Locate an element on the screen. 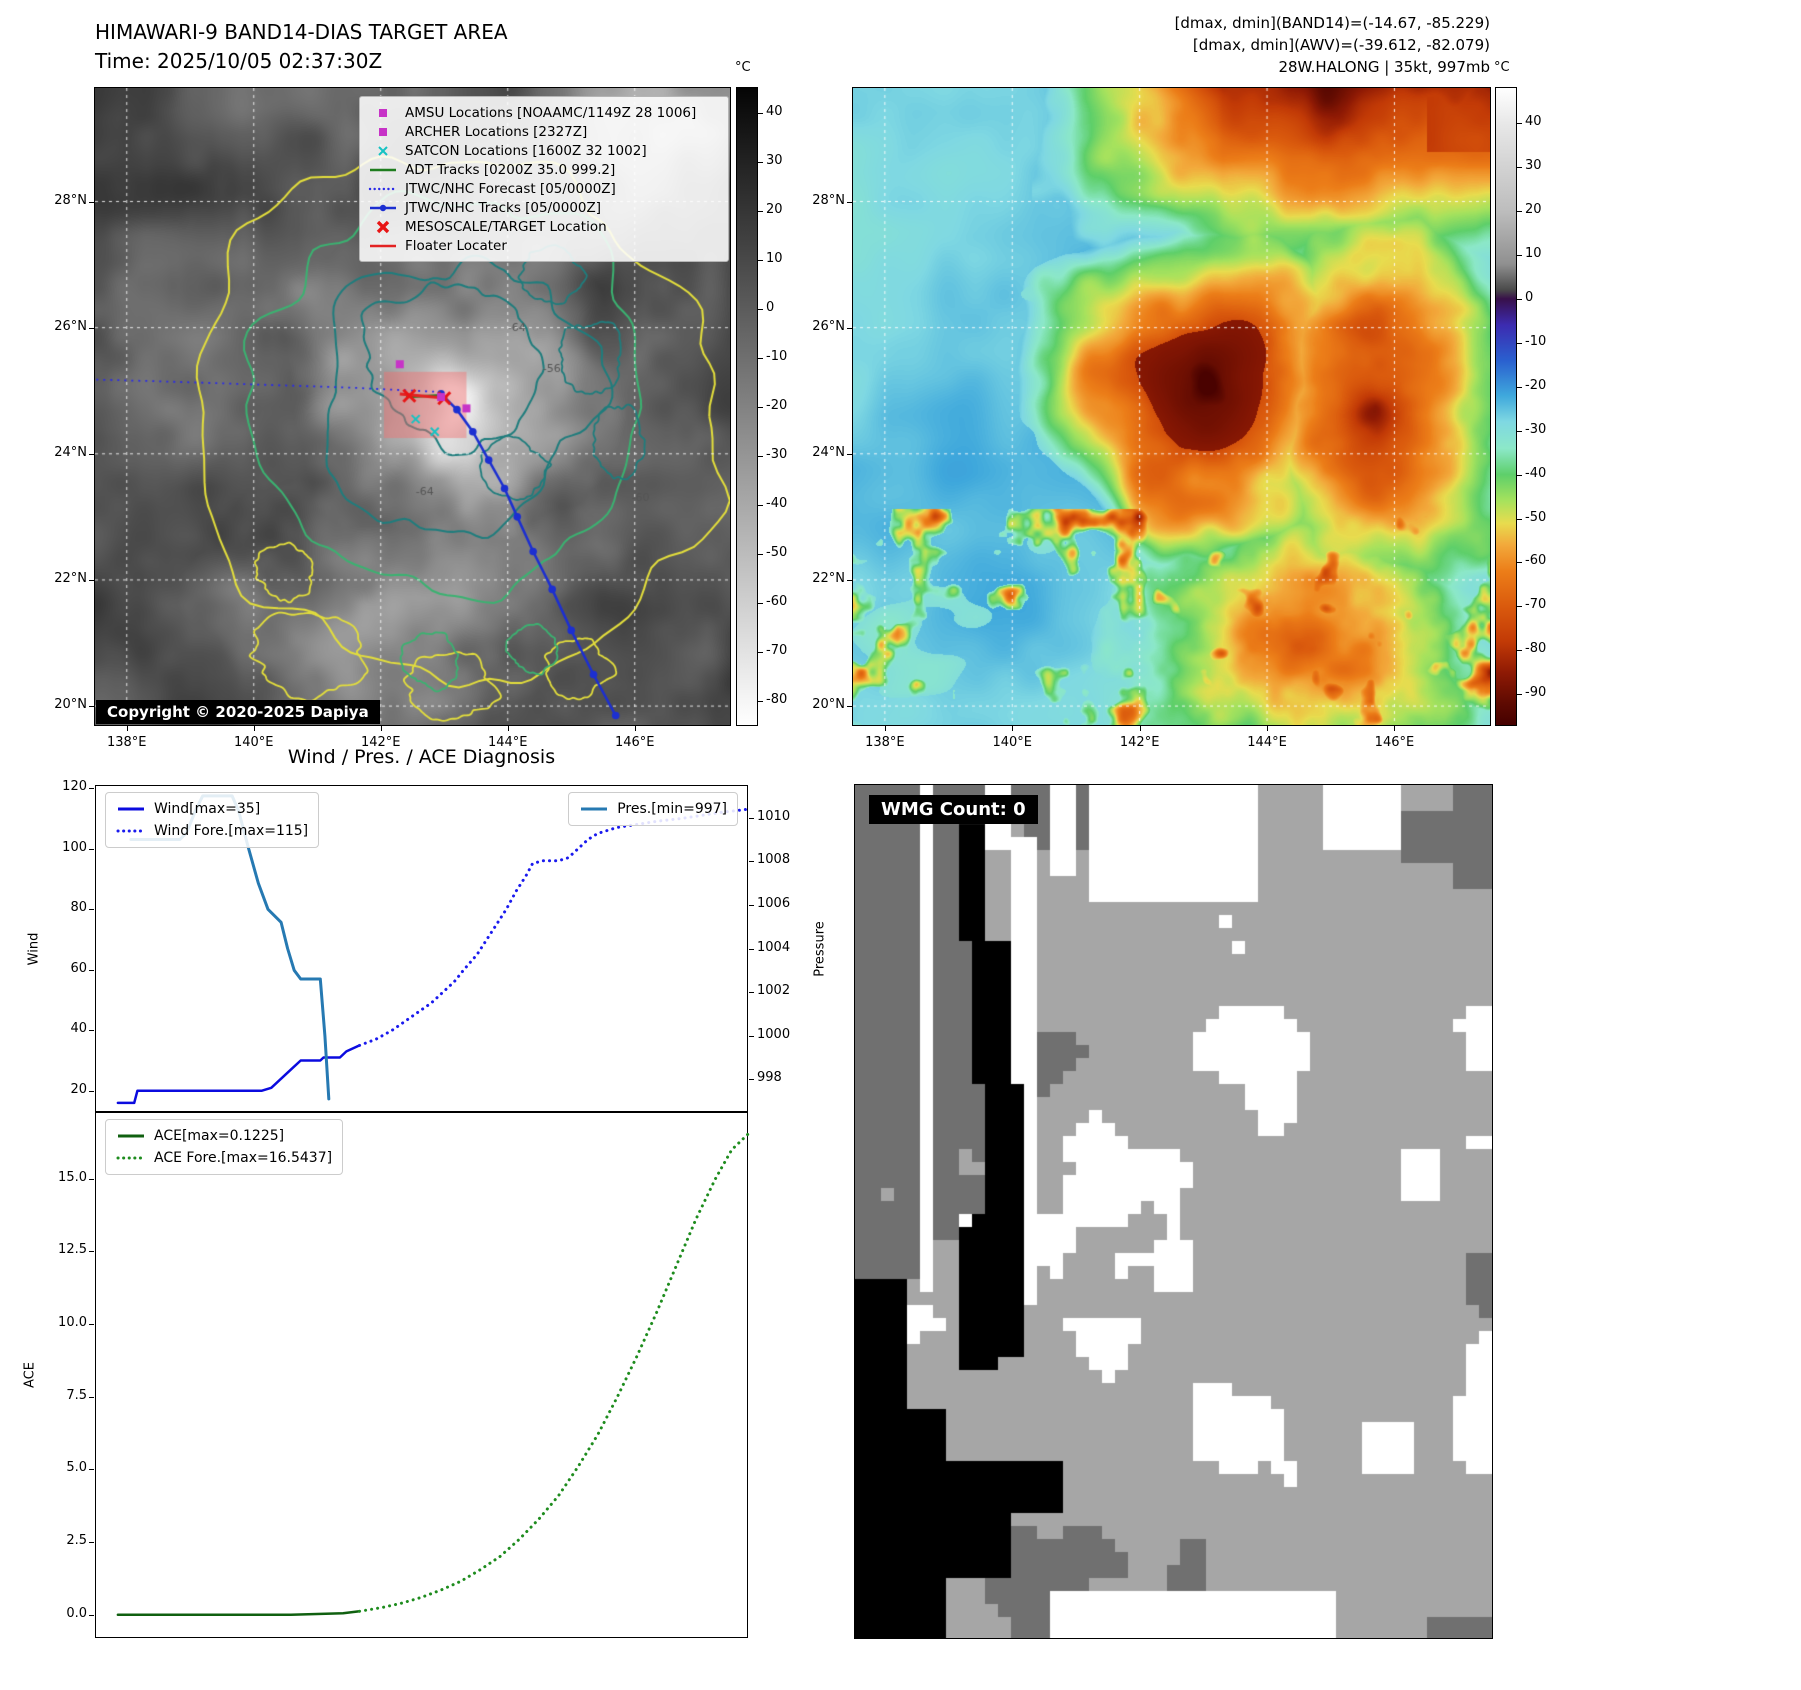 Image resolution: width=1801 pixels, height=1690 pixels. awv-colorbar-tick-label: -30 is located at coordinates (1536, 429).